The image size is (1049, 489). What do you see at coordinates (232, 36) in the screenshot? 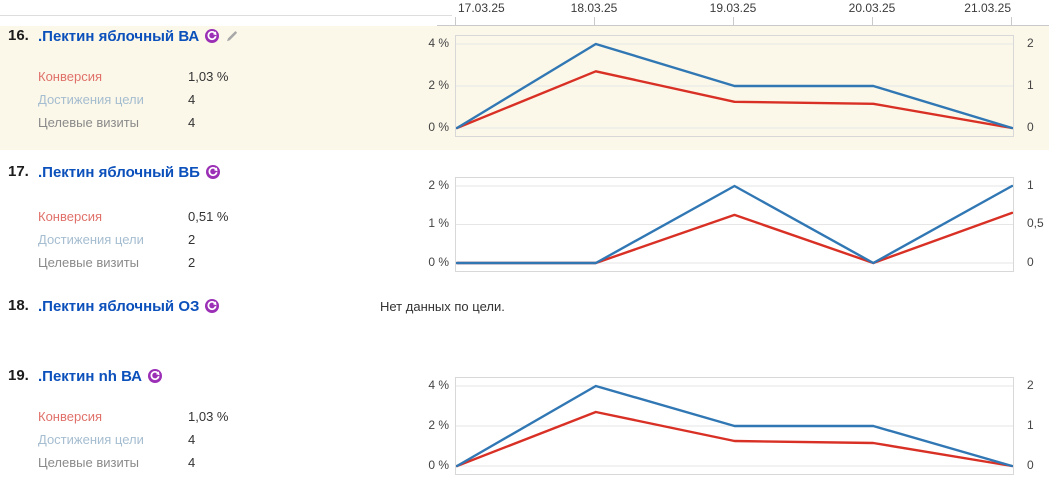
I see `edit-pencil-icon` at bounding box center [232, 36].